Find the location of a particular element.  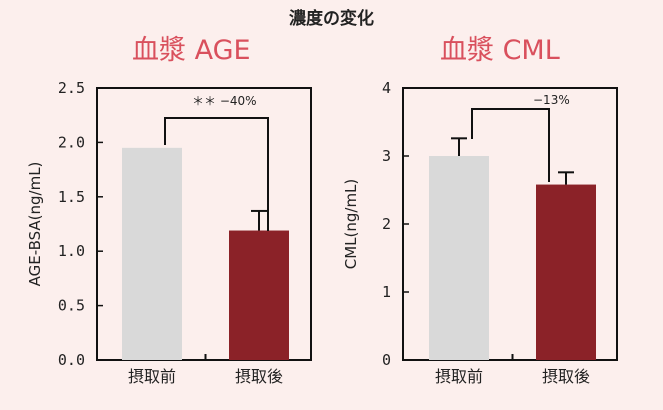

page-title: 濃度の変化 is located at coordinates (331, 19).